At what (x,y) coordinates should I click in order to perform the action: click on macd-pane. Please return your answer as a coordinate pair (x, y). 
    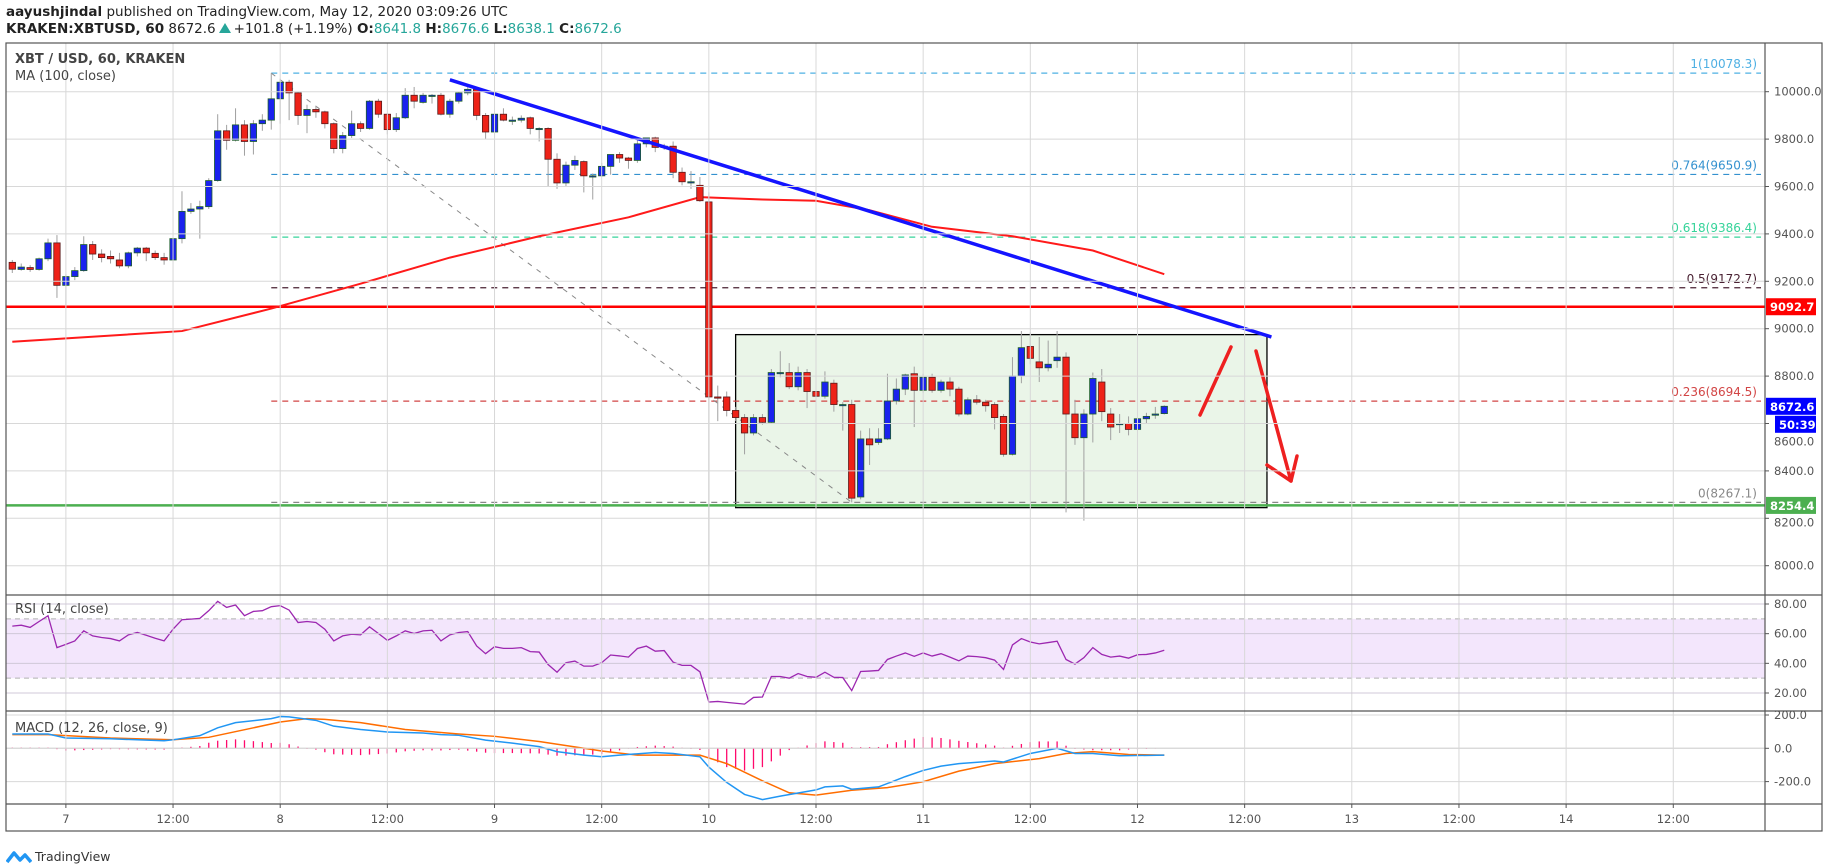
    Looking at the image, I should click on (885, 758).